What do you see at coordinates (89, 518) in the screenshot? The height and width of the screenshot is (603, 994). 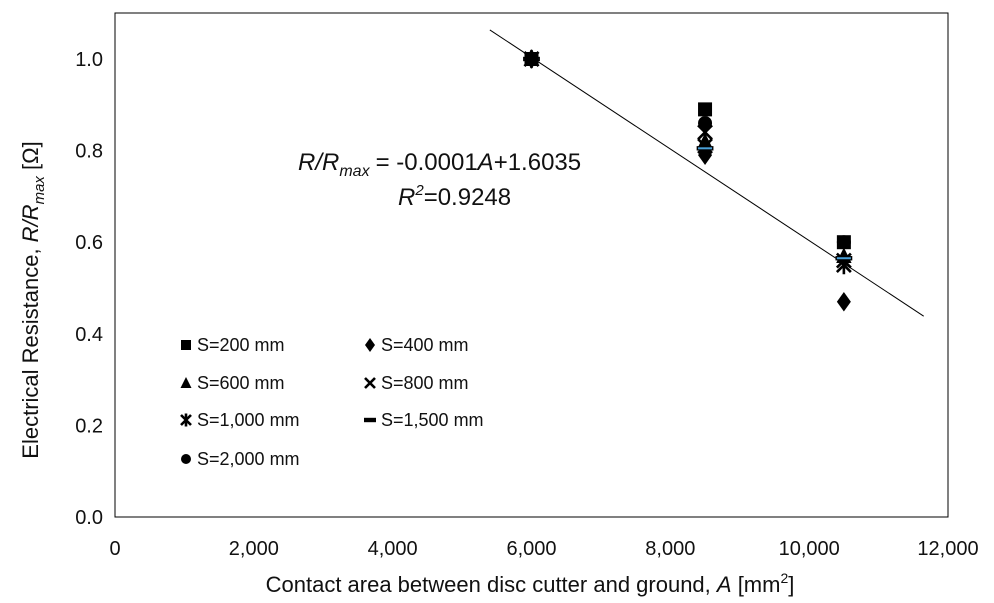 I see `y-tick-label-0: 0.0` at bounding box center [89, 518].